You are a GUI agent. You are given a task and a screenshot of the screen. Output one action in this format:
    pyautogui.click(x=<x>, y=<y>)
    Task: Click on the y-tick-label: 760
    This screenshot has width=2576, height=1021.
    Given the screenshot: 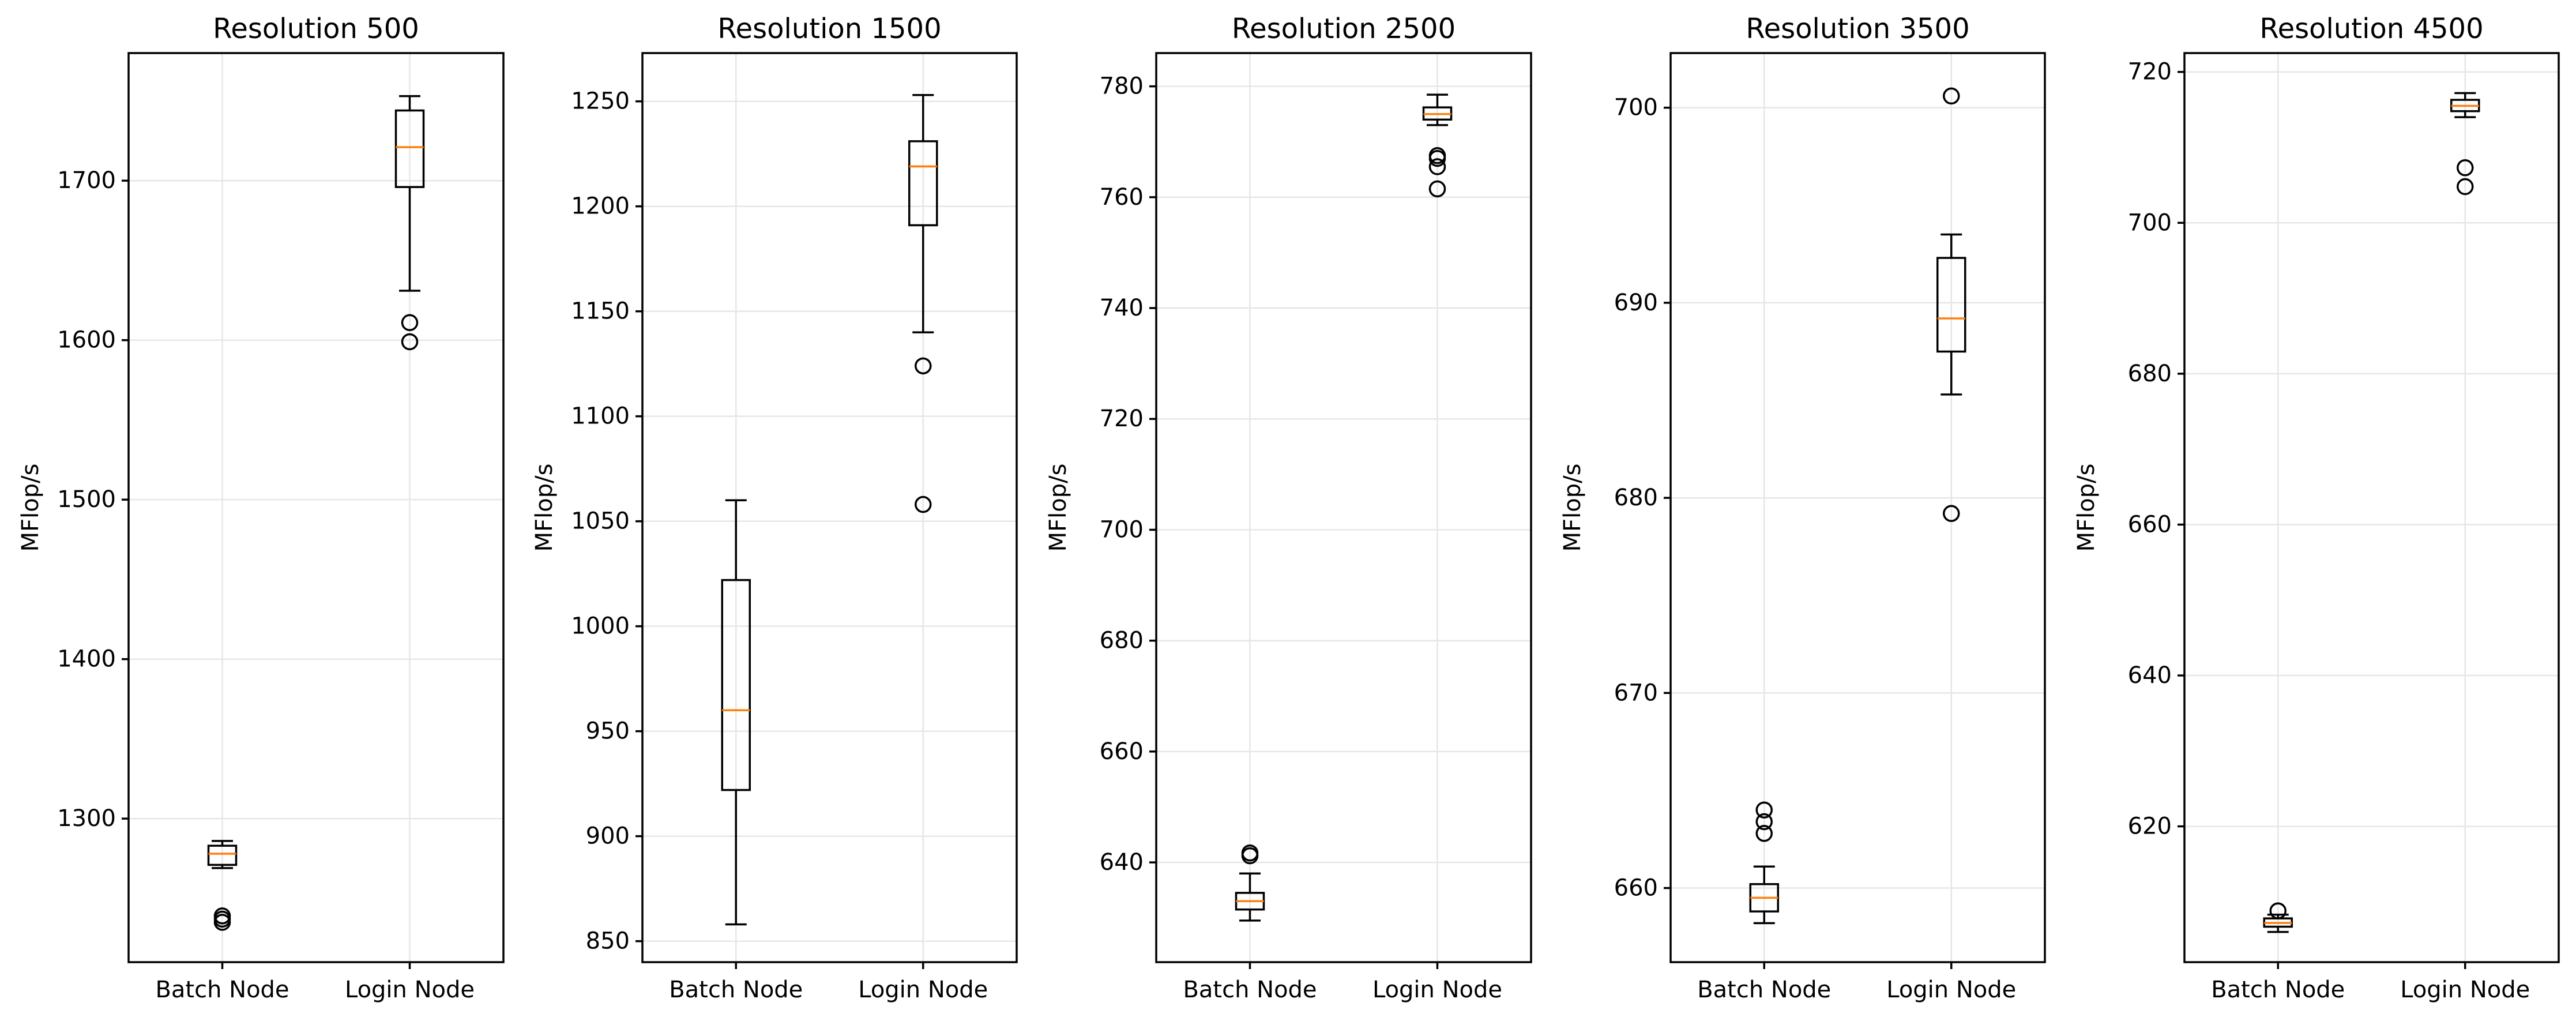 What is the action you would take?
    pyautogui.click(x=1122, y=198)
    